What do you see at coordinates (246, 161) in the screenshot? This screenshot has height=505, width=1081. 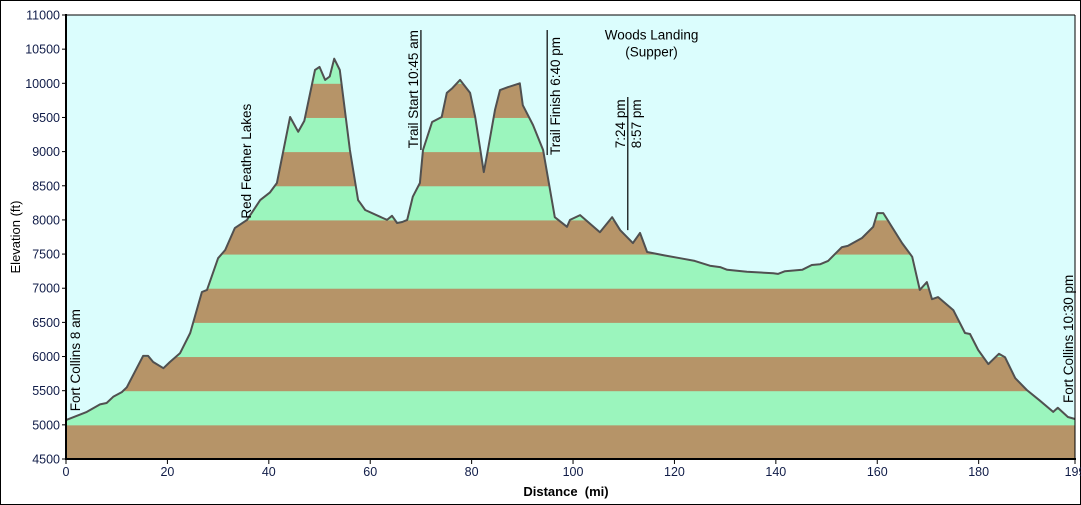 I see `annotation-label: Red Feather Lakes` at bounding box center [246, 161].